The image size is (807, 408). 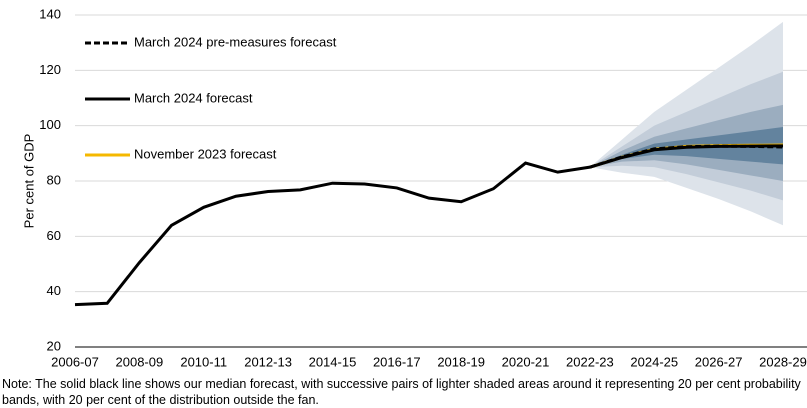 I want to click on x-tick-label: 2010-11, so click(x=203, y=361).